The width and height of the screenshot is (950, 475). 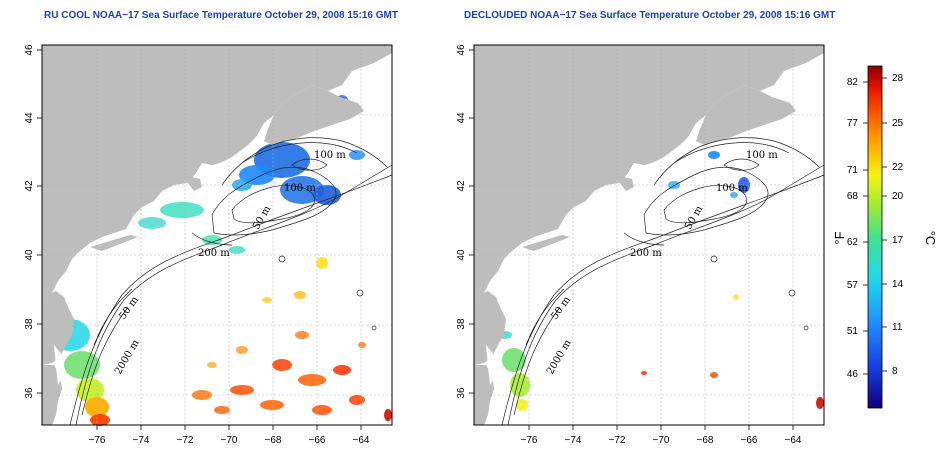 I want to click on colorbar-f-71: 71, so click(x=853, y=170).